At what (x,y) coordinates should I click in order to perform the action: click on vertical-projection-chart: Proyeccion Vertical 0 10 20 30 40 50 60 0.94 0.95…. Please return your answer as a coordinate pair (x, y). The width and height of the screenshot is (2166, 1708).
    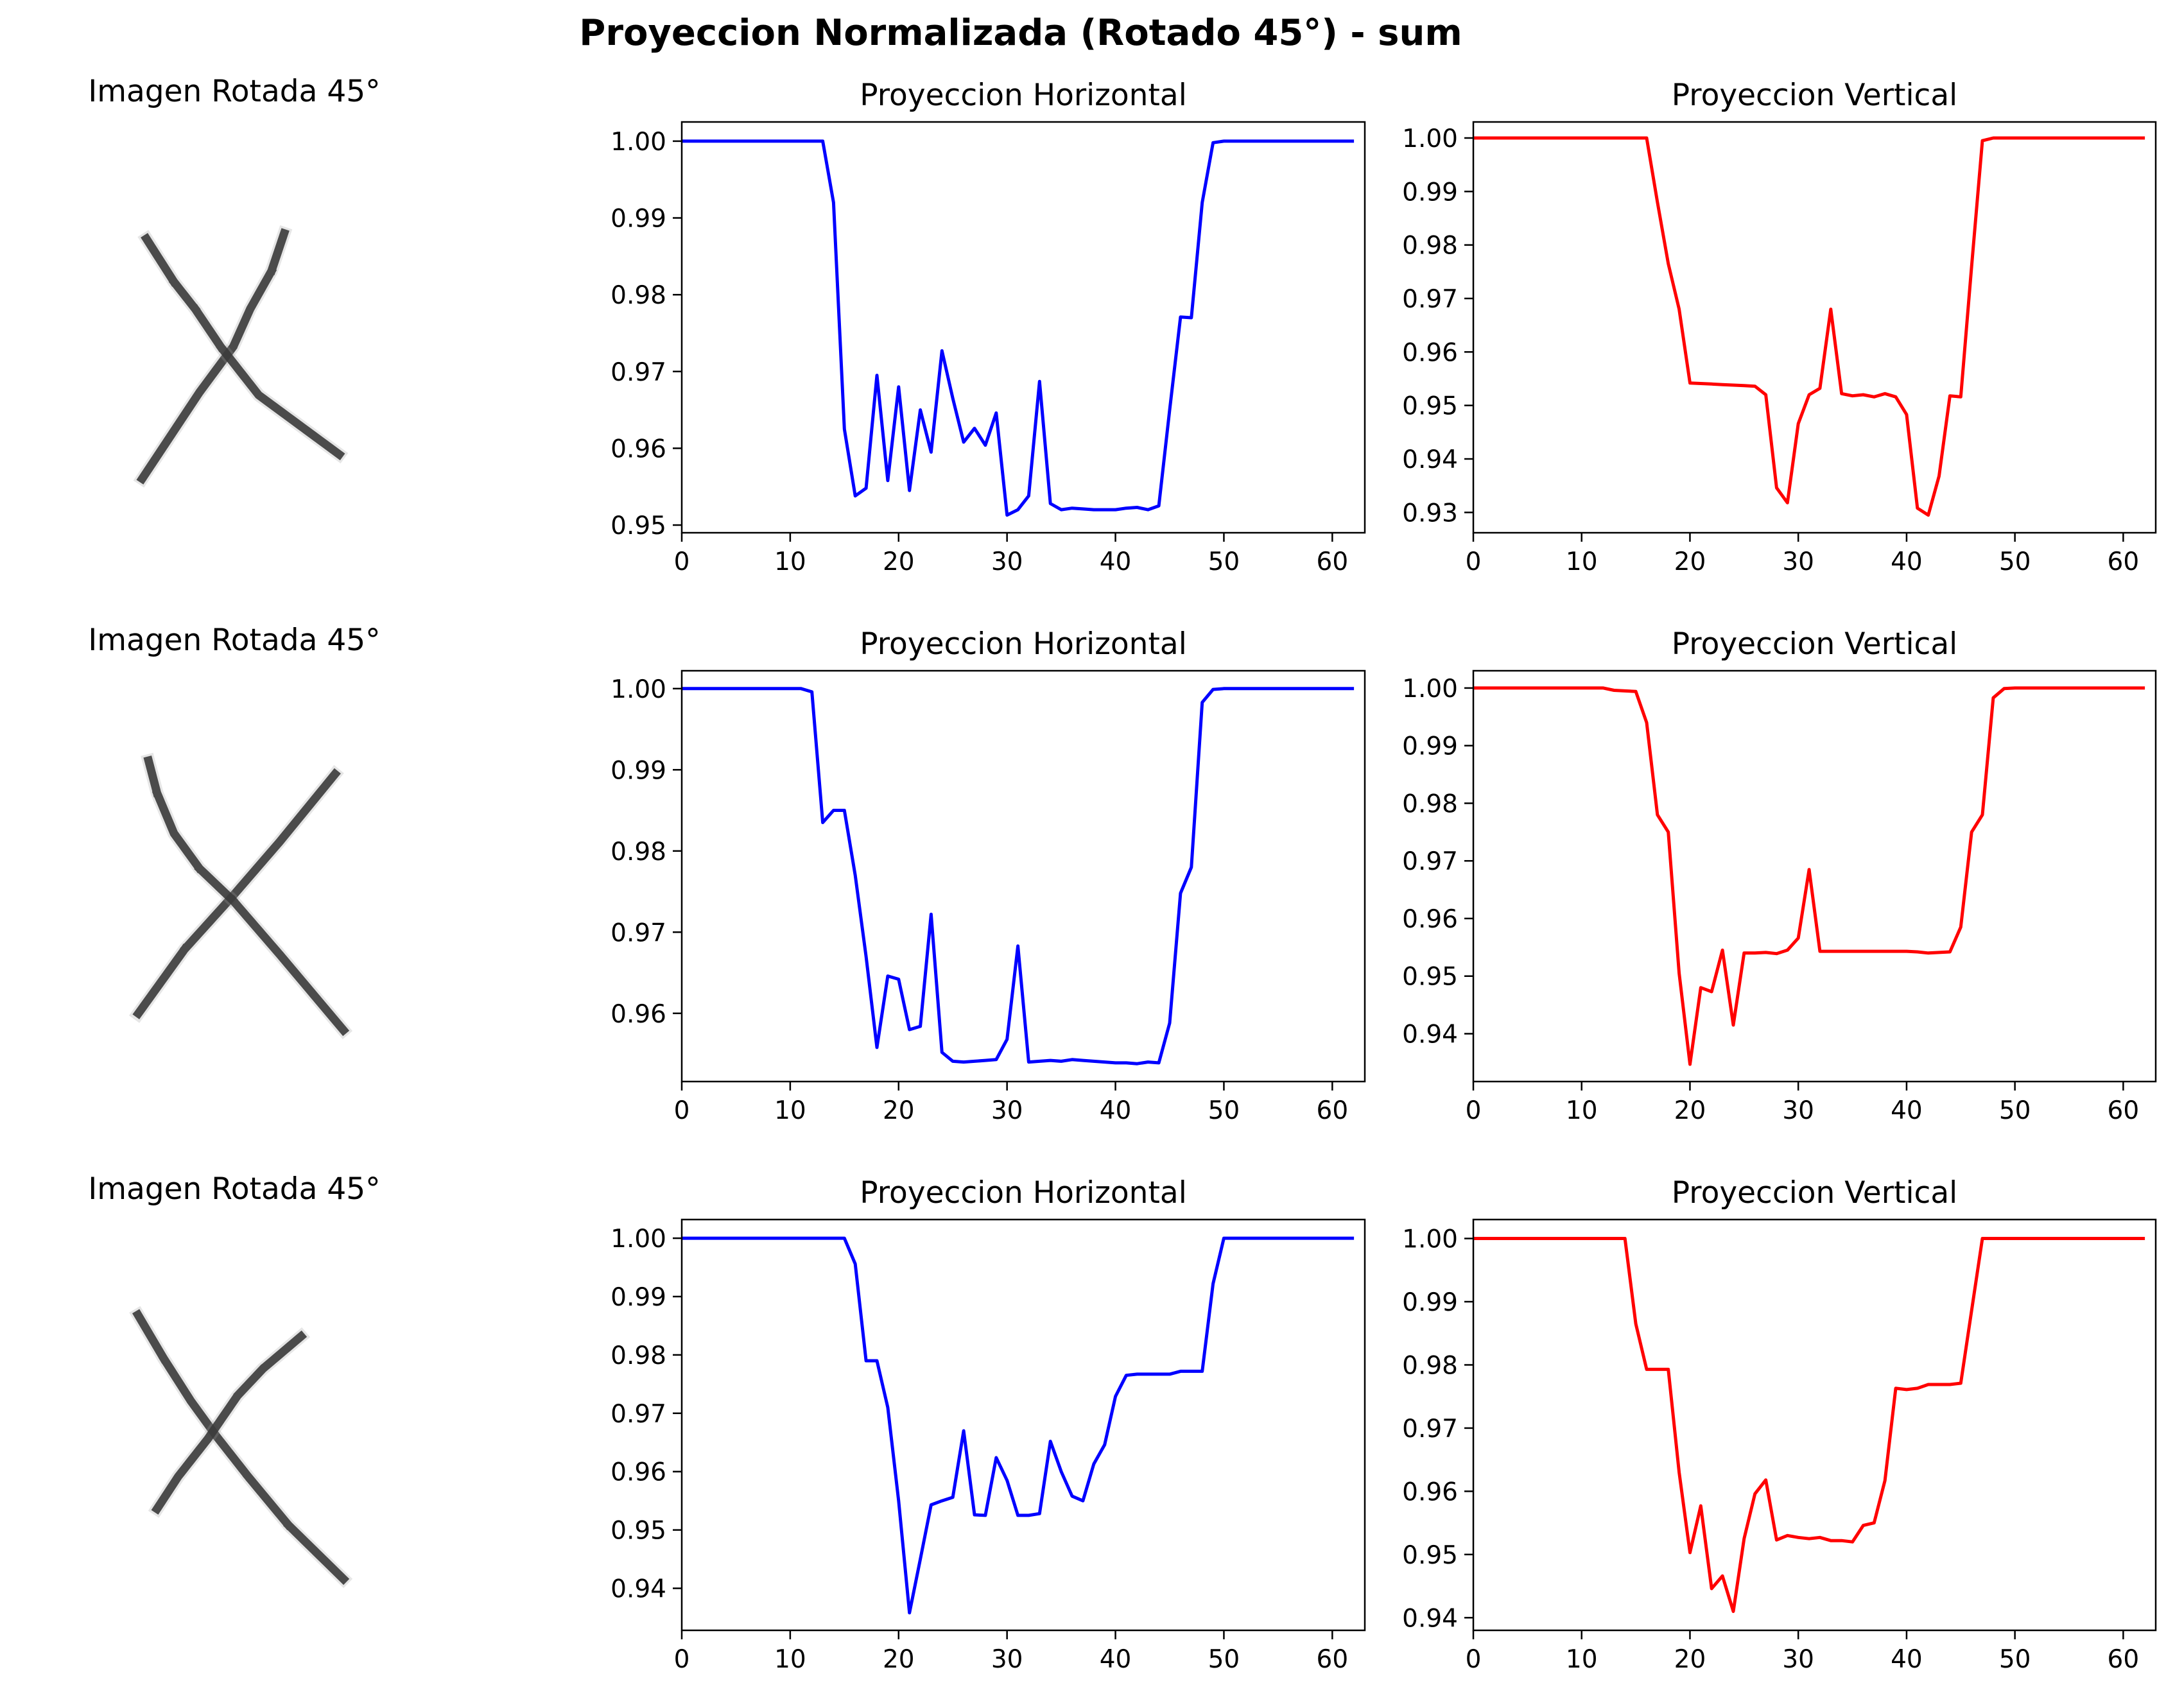
    Looking at the image, I should click on (1780, 875).